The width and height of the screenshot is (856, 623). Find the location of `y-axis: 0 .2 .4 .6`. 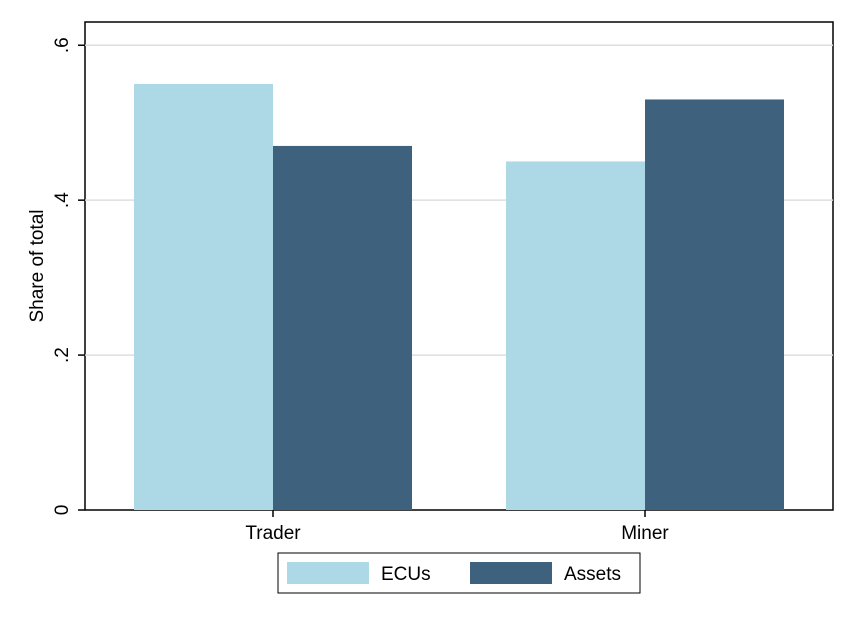

y-axis: 0 .2 .4 .6 is located at coordinates (68, 276).